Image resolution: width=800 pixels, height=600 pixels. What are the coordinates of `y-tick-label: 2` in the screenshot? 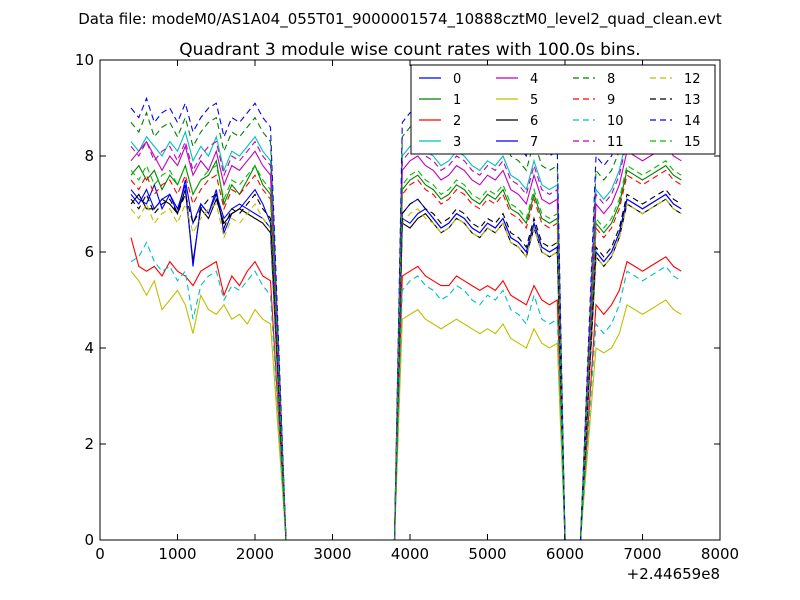 It's located at (89, 444).